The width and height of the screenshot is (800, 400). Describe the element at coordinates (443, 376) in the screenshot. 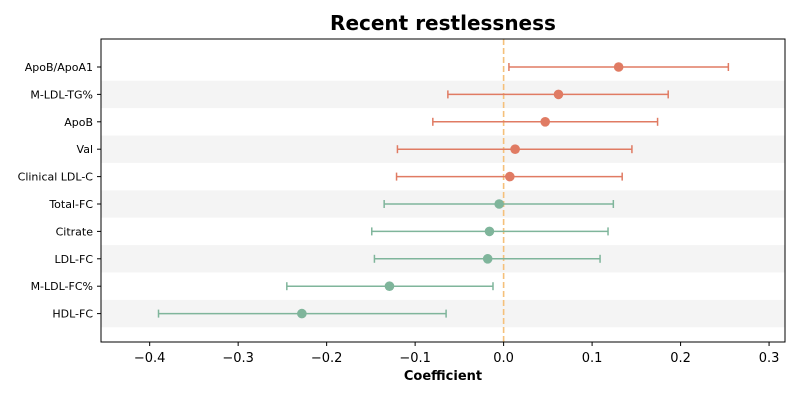

I see `x-axis-label: Coefficient` at that location.